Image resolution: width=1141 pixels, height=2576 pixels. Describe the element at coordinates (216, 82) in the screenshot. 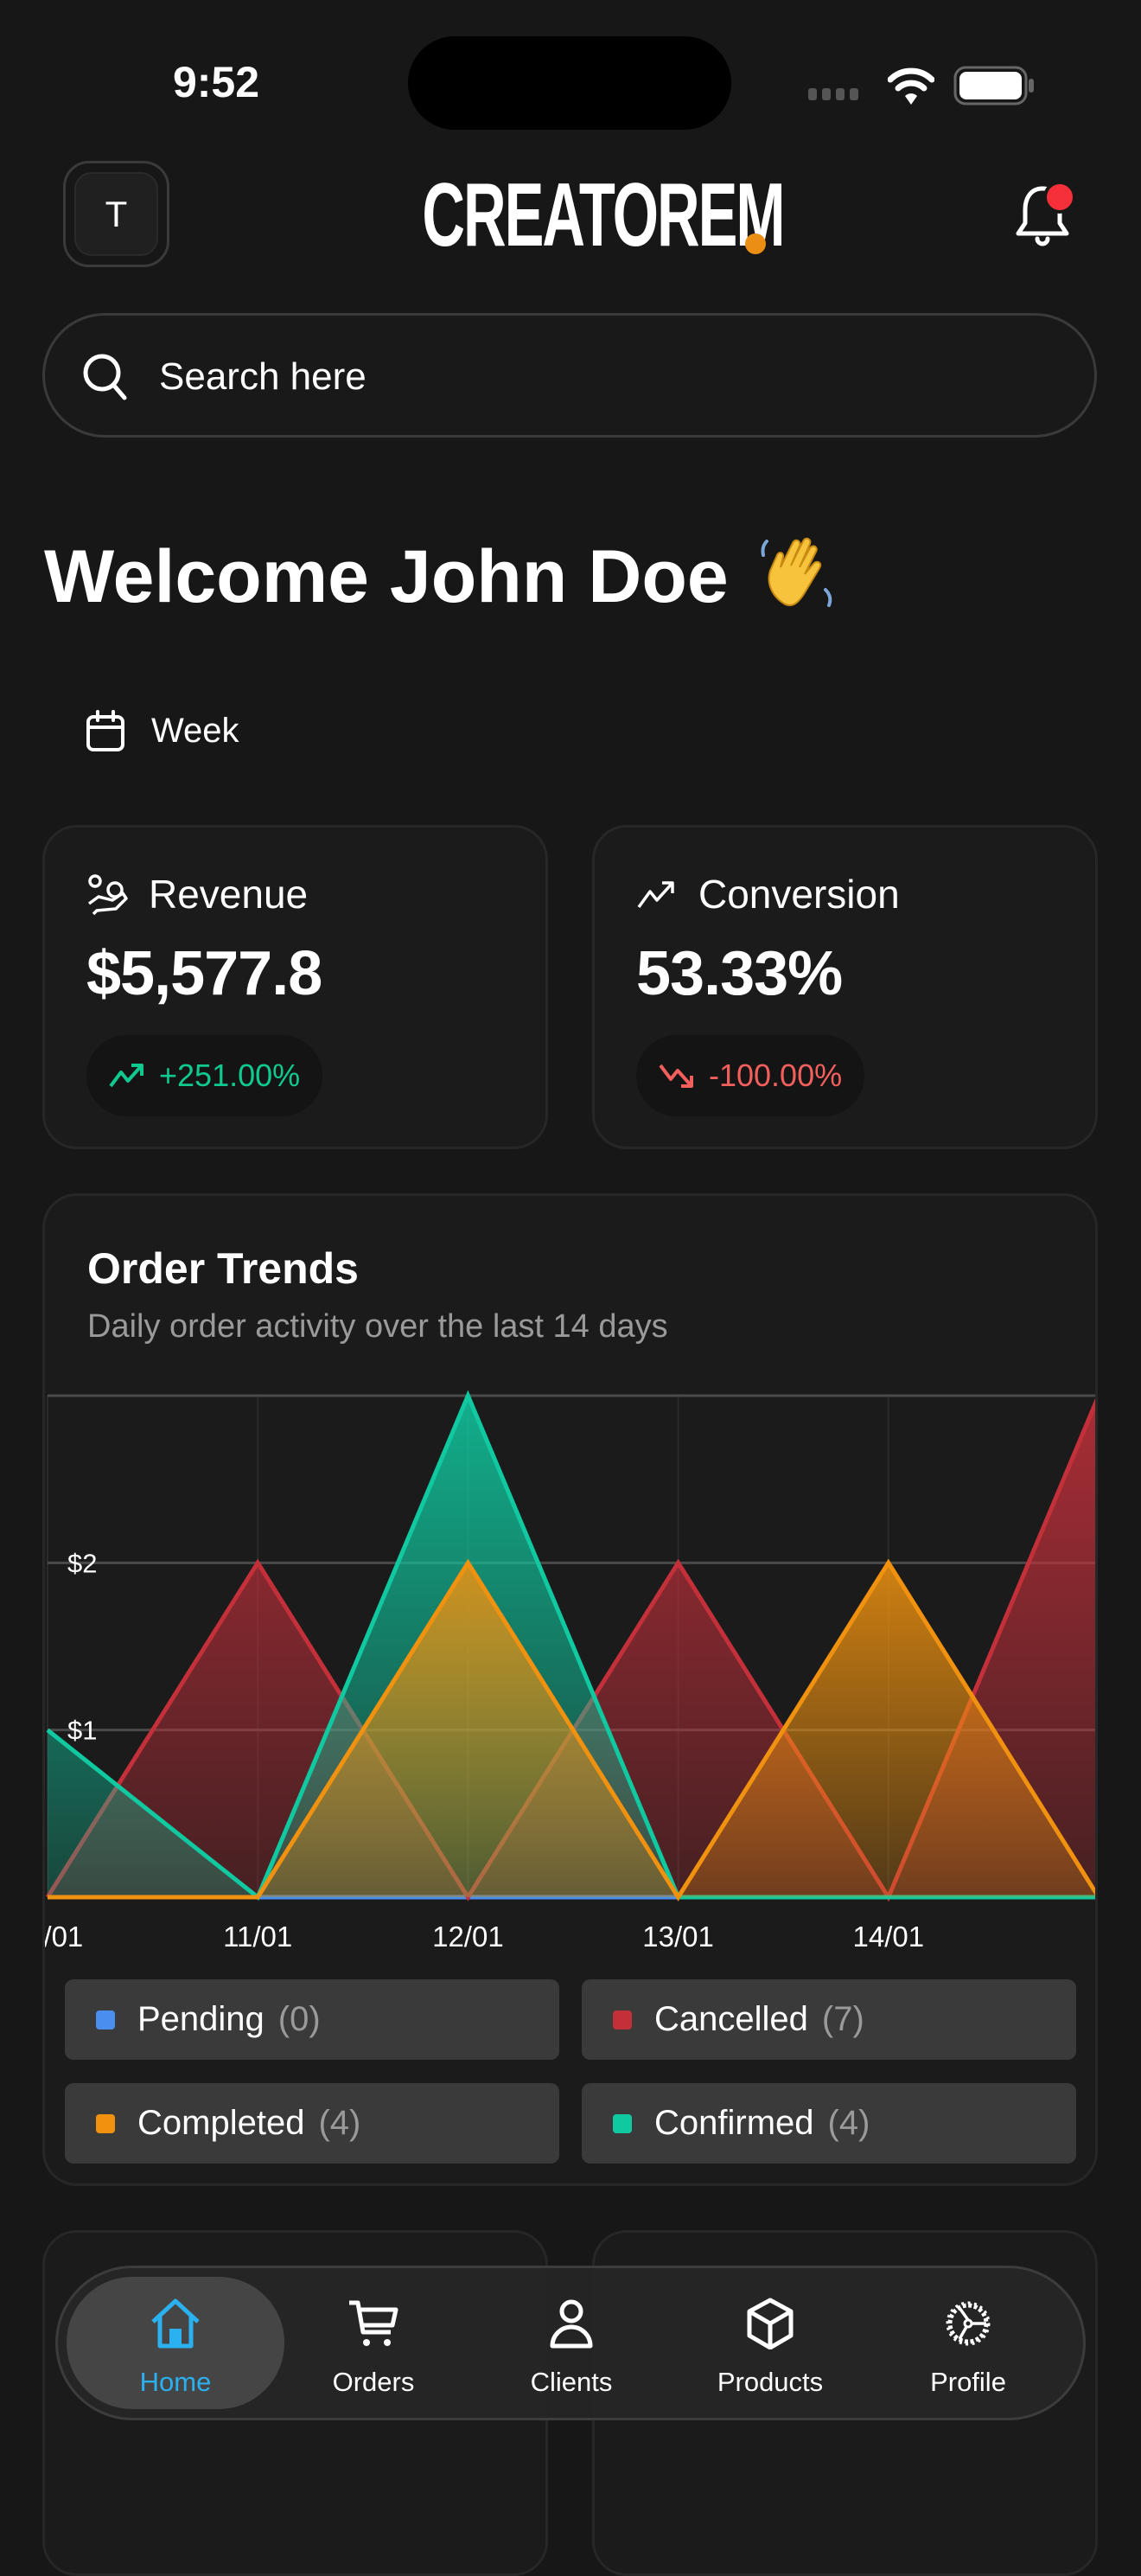

I see `status-time: 9:52` at that location.